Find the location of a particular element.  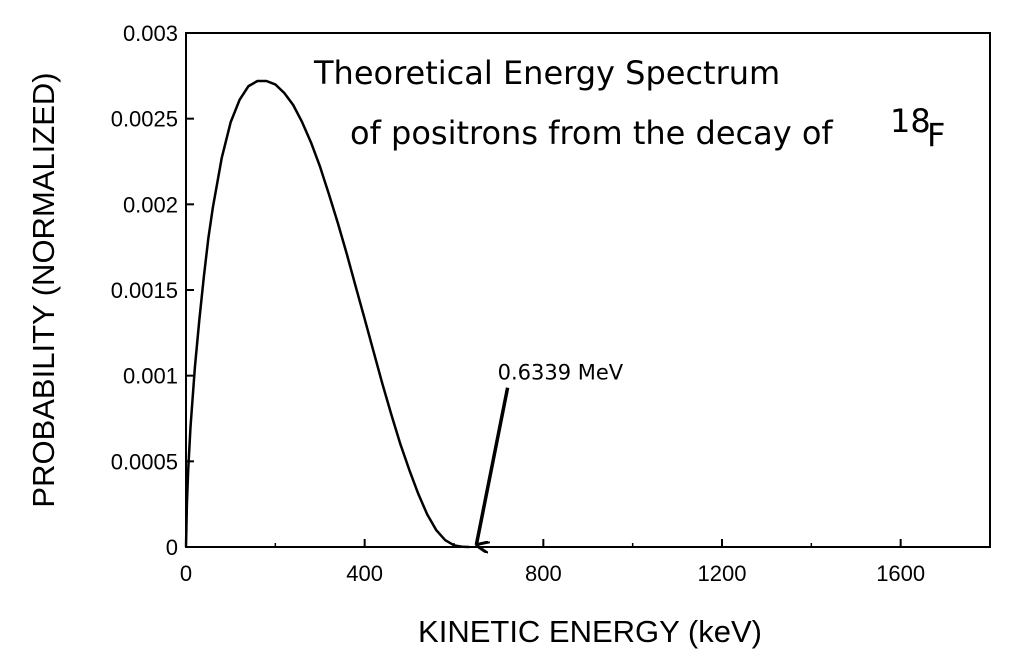

x-tick-label: 1600 is located at coordinates (900, 573).